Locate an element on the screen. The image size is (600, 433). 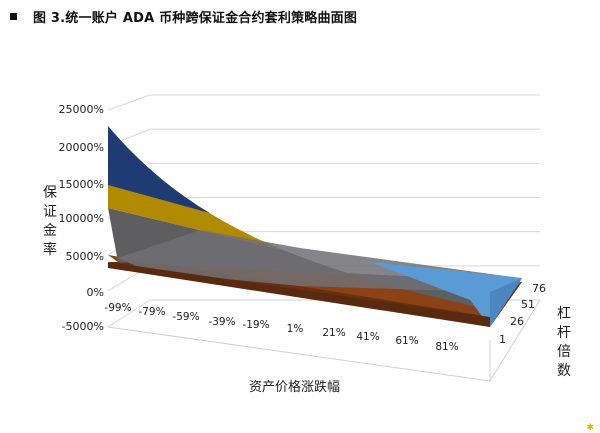
depth-axis-ticks: 1 26 51 76 is located at coordinates (522, 314).